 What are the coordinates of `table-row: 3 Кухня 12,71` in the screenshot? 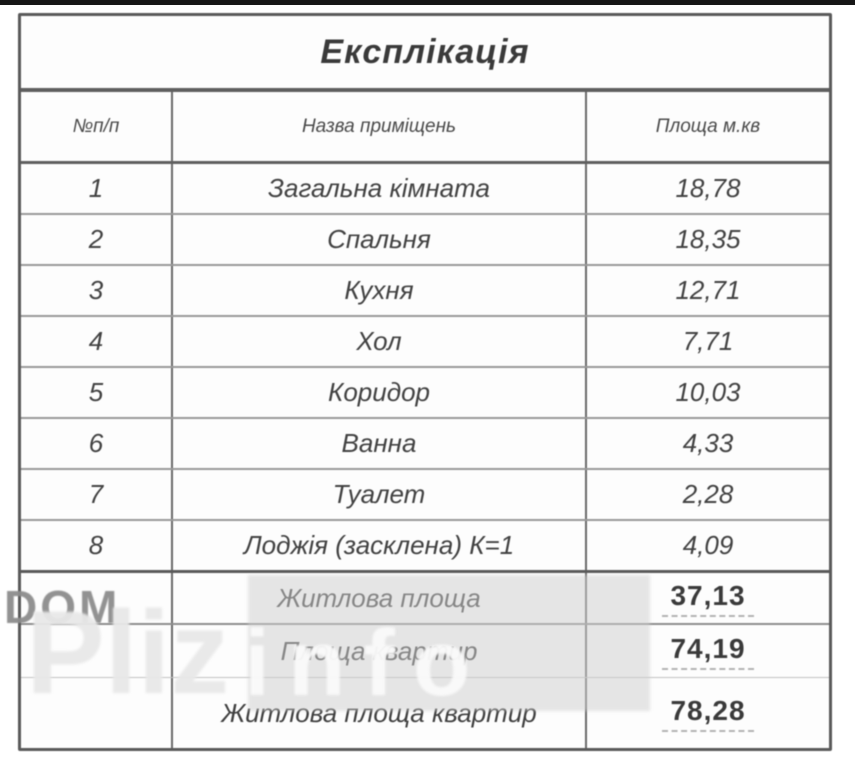 It's located at (425, 291).